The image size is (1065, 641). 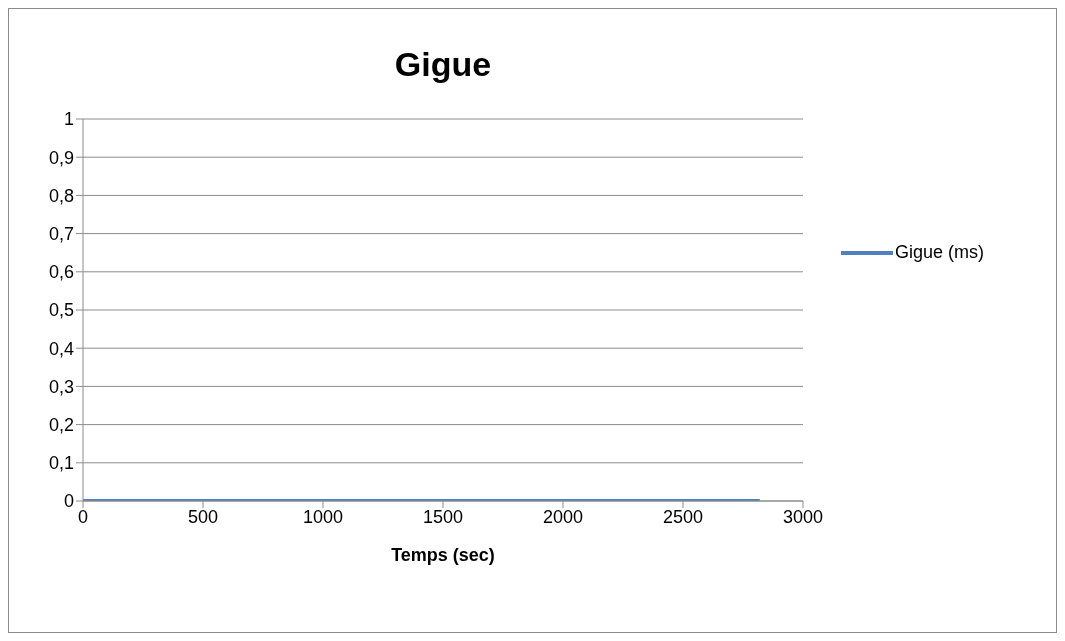 What do you see at coordinates (61, 386) in the screenshot?
I see `y-tick-label: 0,3` at bounding box center [61, 386].